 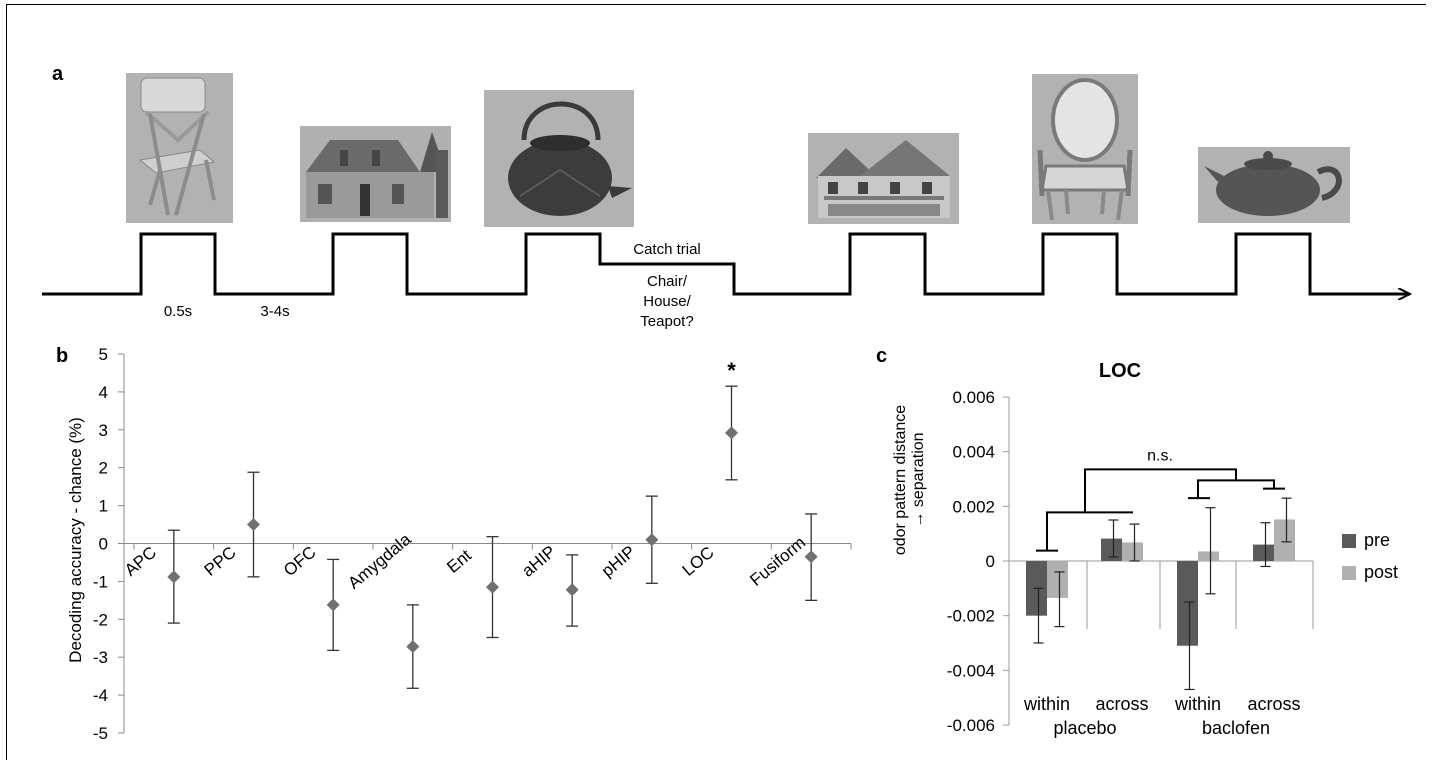 What do you see at coordinates (103, 468) in the screenshot?
I see `chart-b-ytick-label: 2` at bounding box center [103, 468].